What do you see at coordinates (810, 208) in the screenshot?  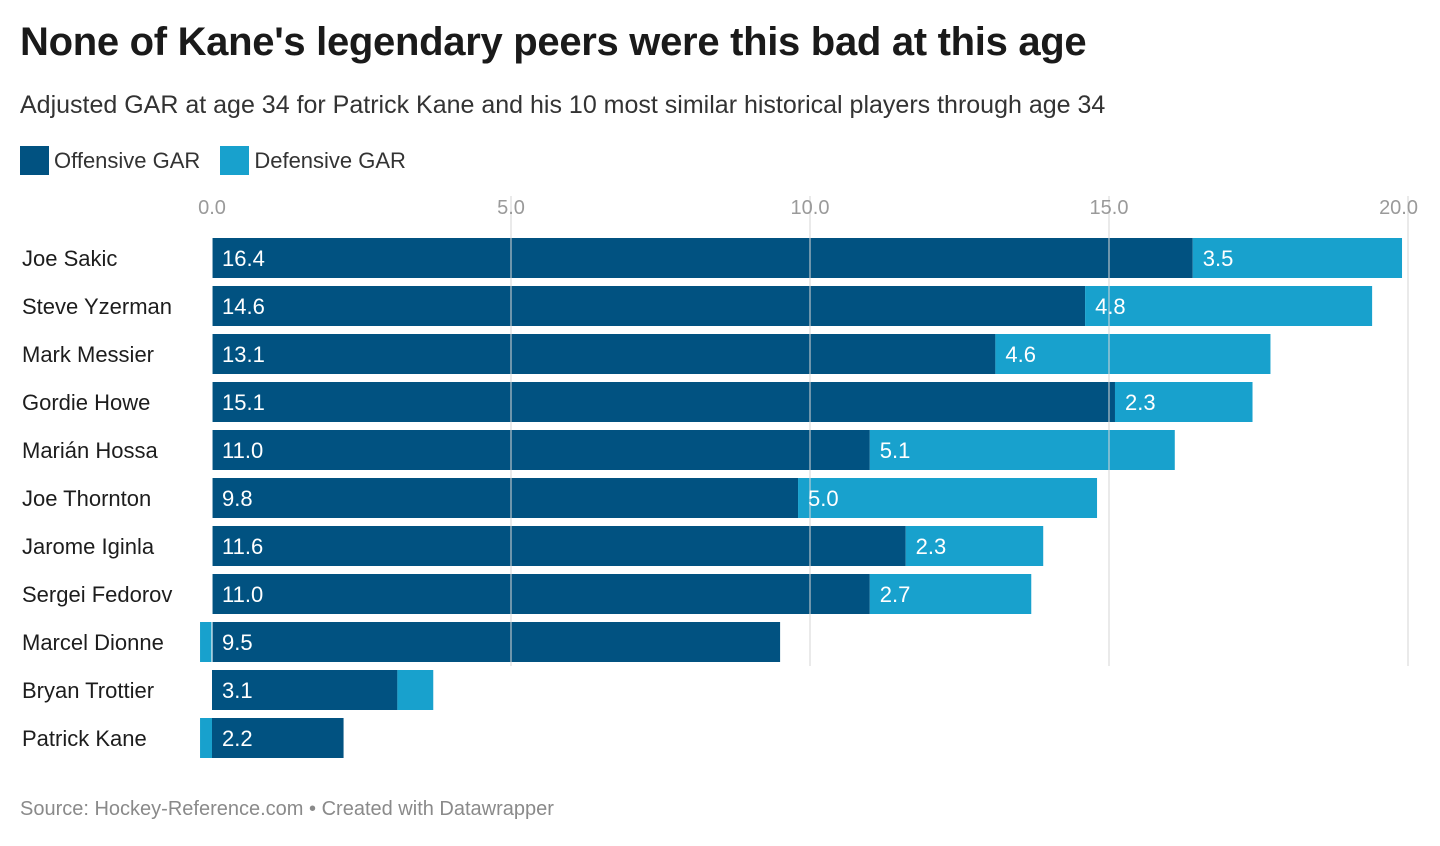 I see `axis-tick-label: 10.0` at bounding box center [810, 208].